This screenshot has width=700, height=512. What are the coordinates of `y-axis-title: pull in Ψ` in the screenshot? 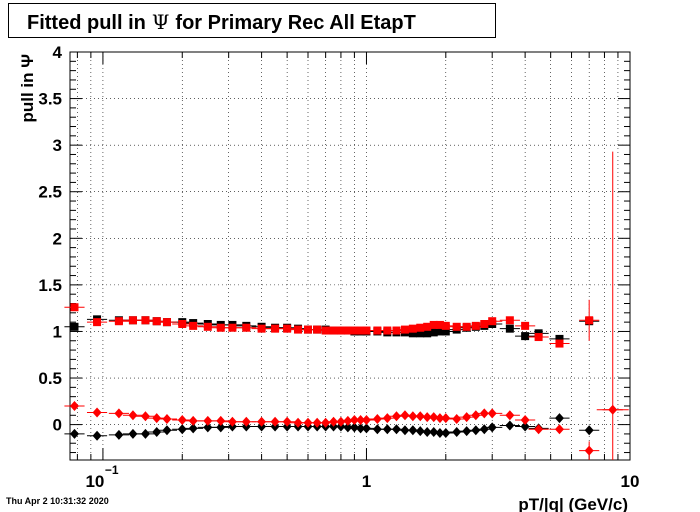 It's located at (27, 88).